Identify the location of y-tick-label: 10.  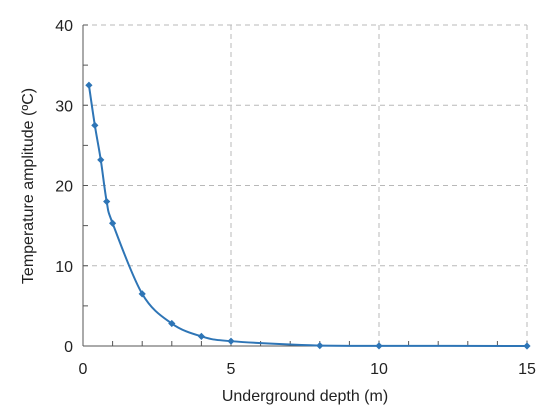
(64, 267).